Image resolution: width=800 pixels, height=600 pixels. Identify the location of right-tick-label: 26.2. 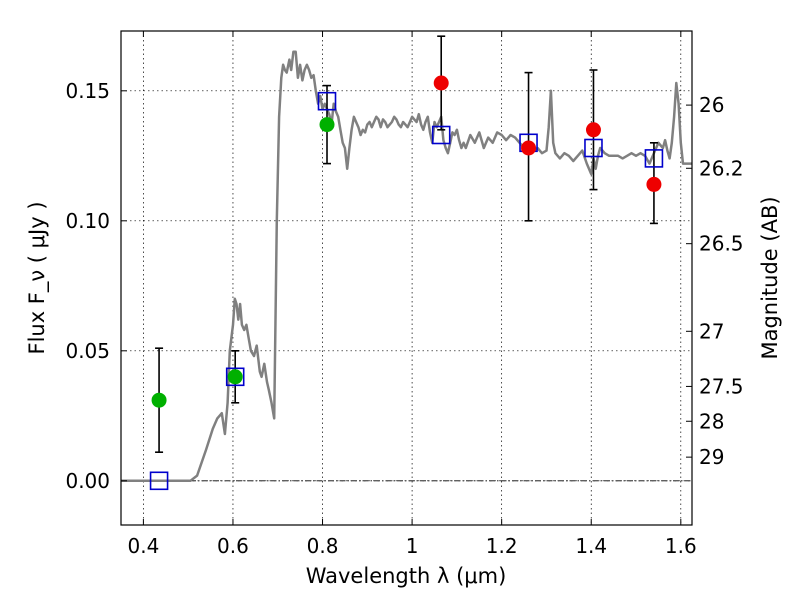
(721, 168).